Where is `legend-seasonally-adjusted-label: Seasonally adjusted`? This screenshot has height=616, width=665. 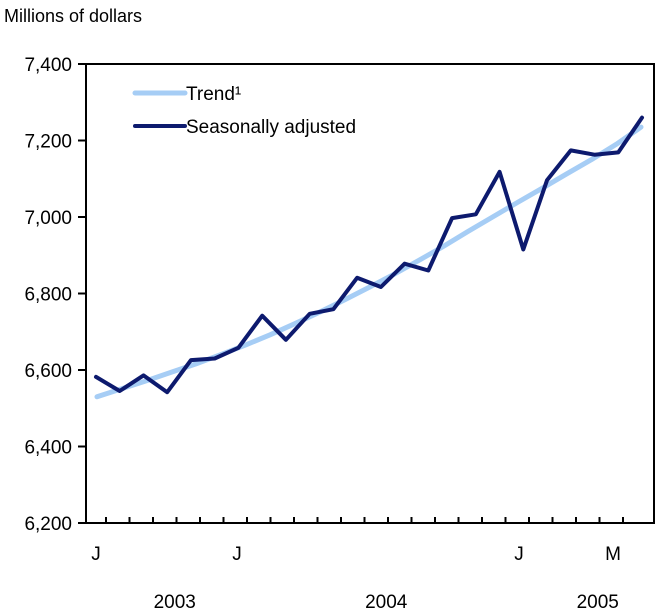 legend-seasonally-adjusted-label: Seasonally adjusted is located at coordinates (271, 127).